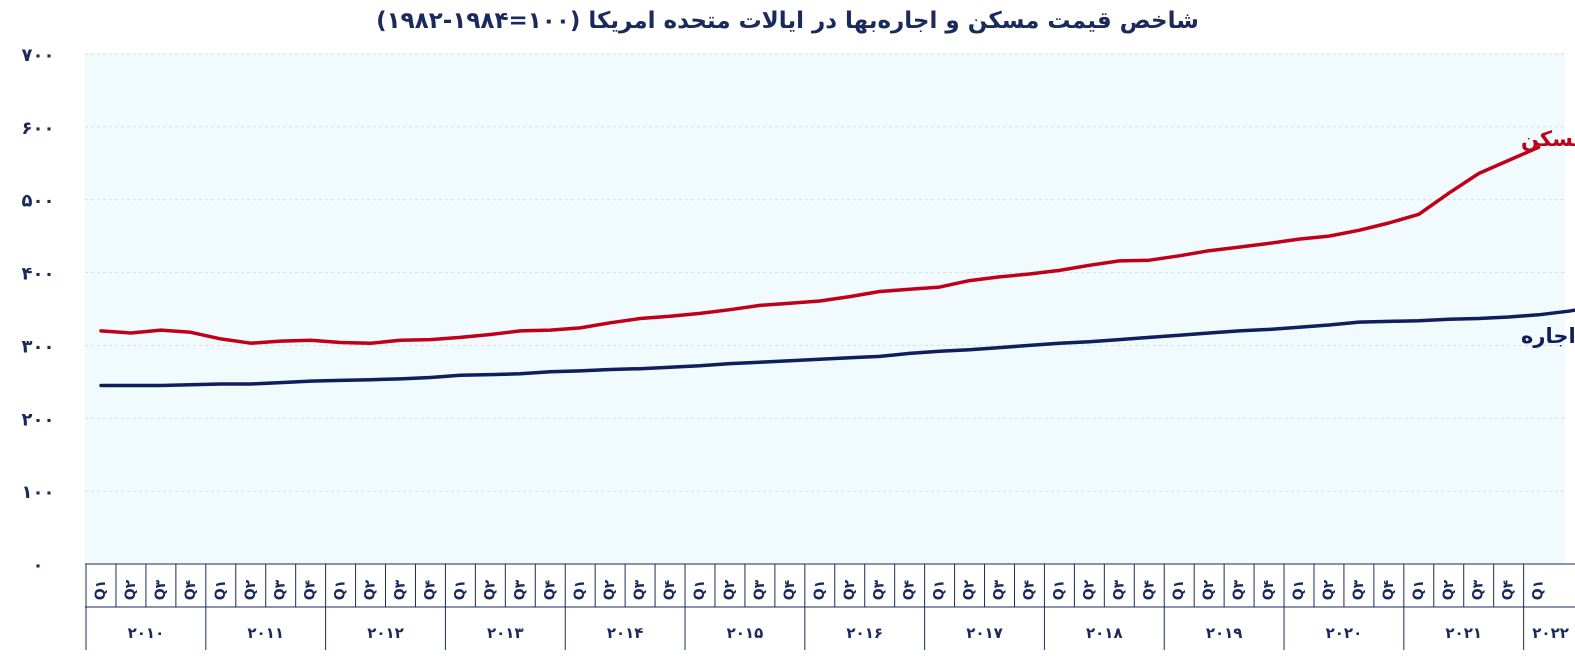  I want to click on year-tick-label: ۲۰۲۱, so click(1463, 633).